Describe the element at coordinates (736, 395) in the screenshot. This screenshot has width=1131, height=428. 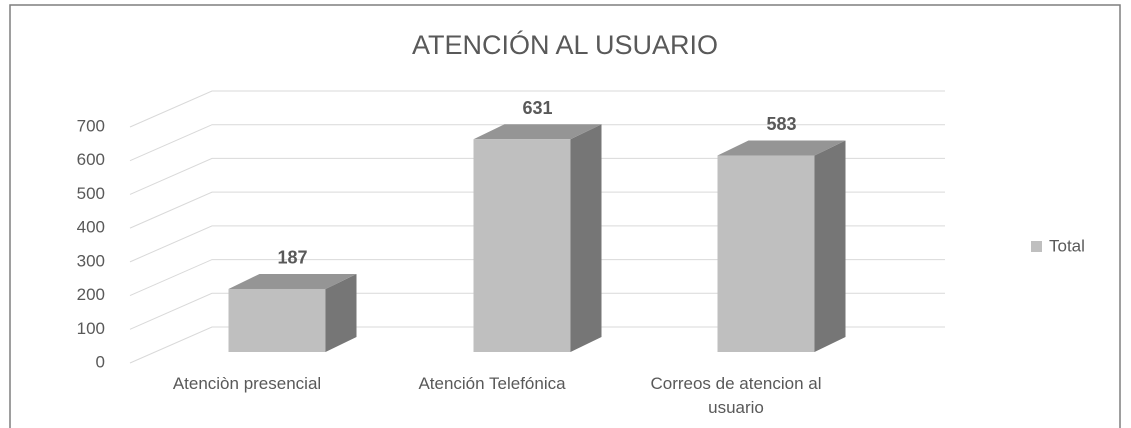
I see `x-tick-label: Correos de atencion al usuario` at that location.